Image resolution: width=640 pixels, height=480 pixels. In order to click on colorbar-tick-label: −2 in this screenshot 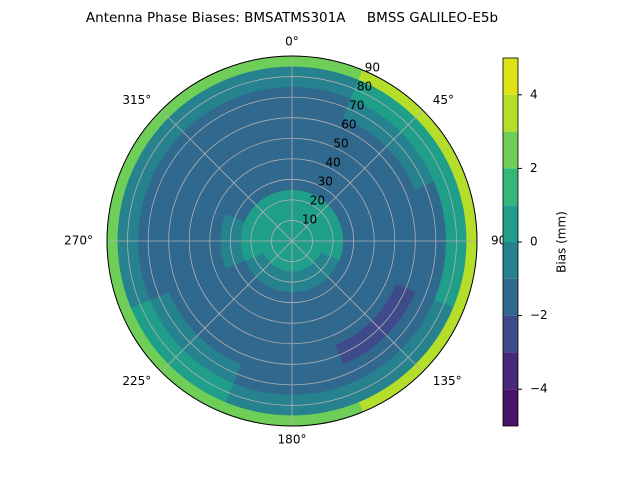, I will do `click(539, 315)`.